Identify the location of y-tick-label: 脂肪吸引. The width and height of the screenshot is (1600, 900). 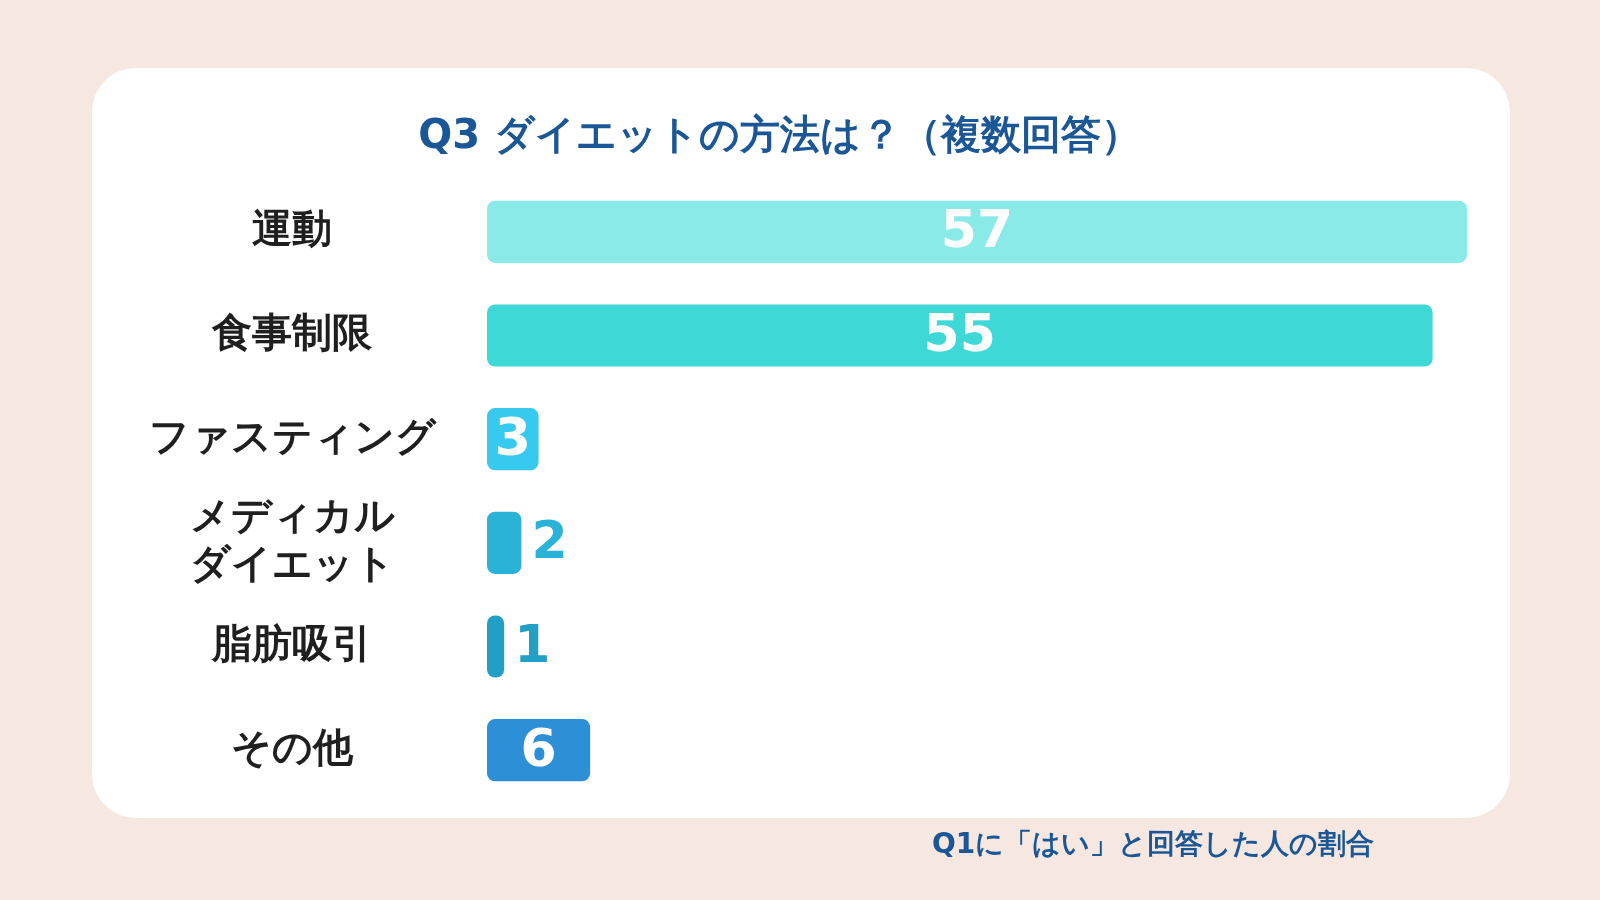
(291, 642).